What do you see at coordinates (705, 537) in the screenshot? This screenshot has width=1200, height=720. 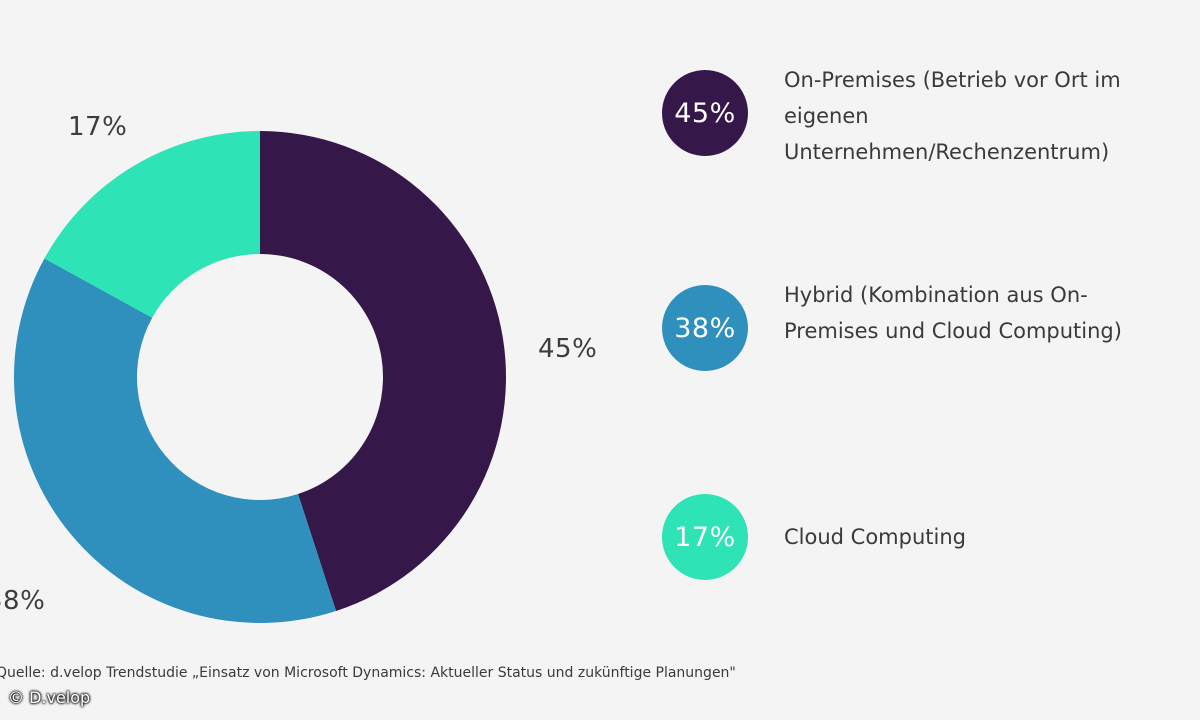 I see `legend-badge-cloud: 17%` at bounding box center [705, 537].